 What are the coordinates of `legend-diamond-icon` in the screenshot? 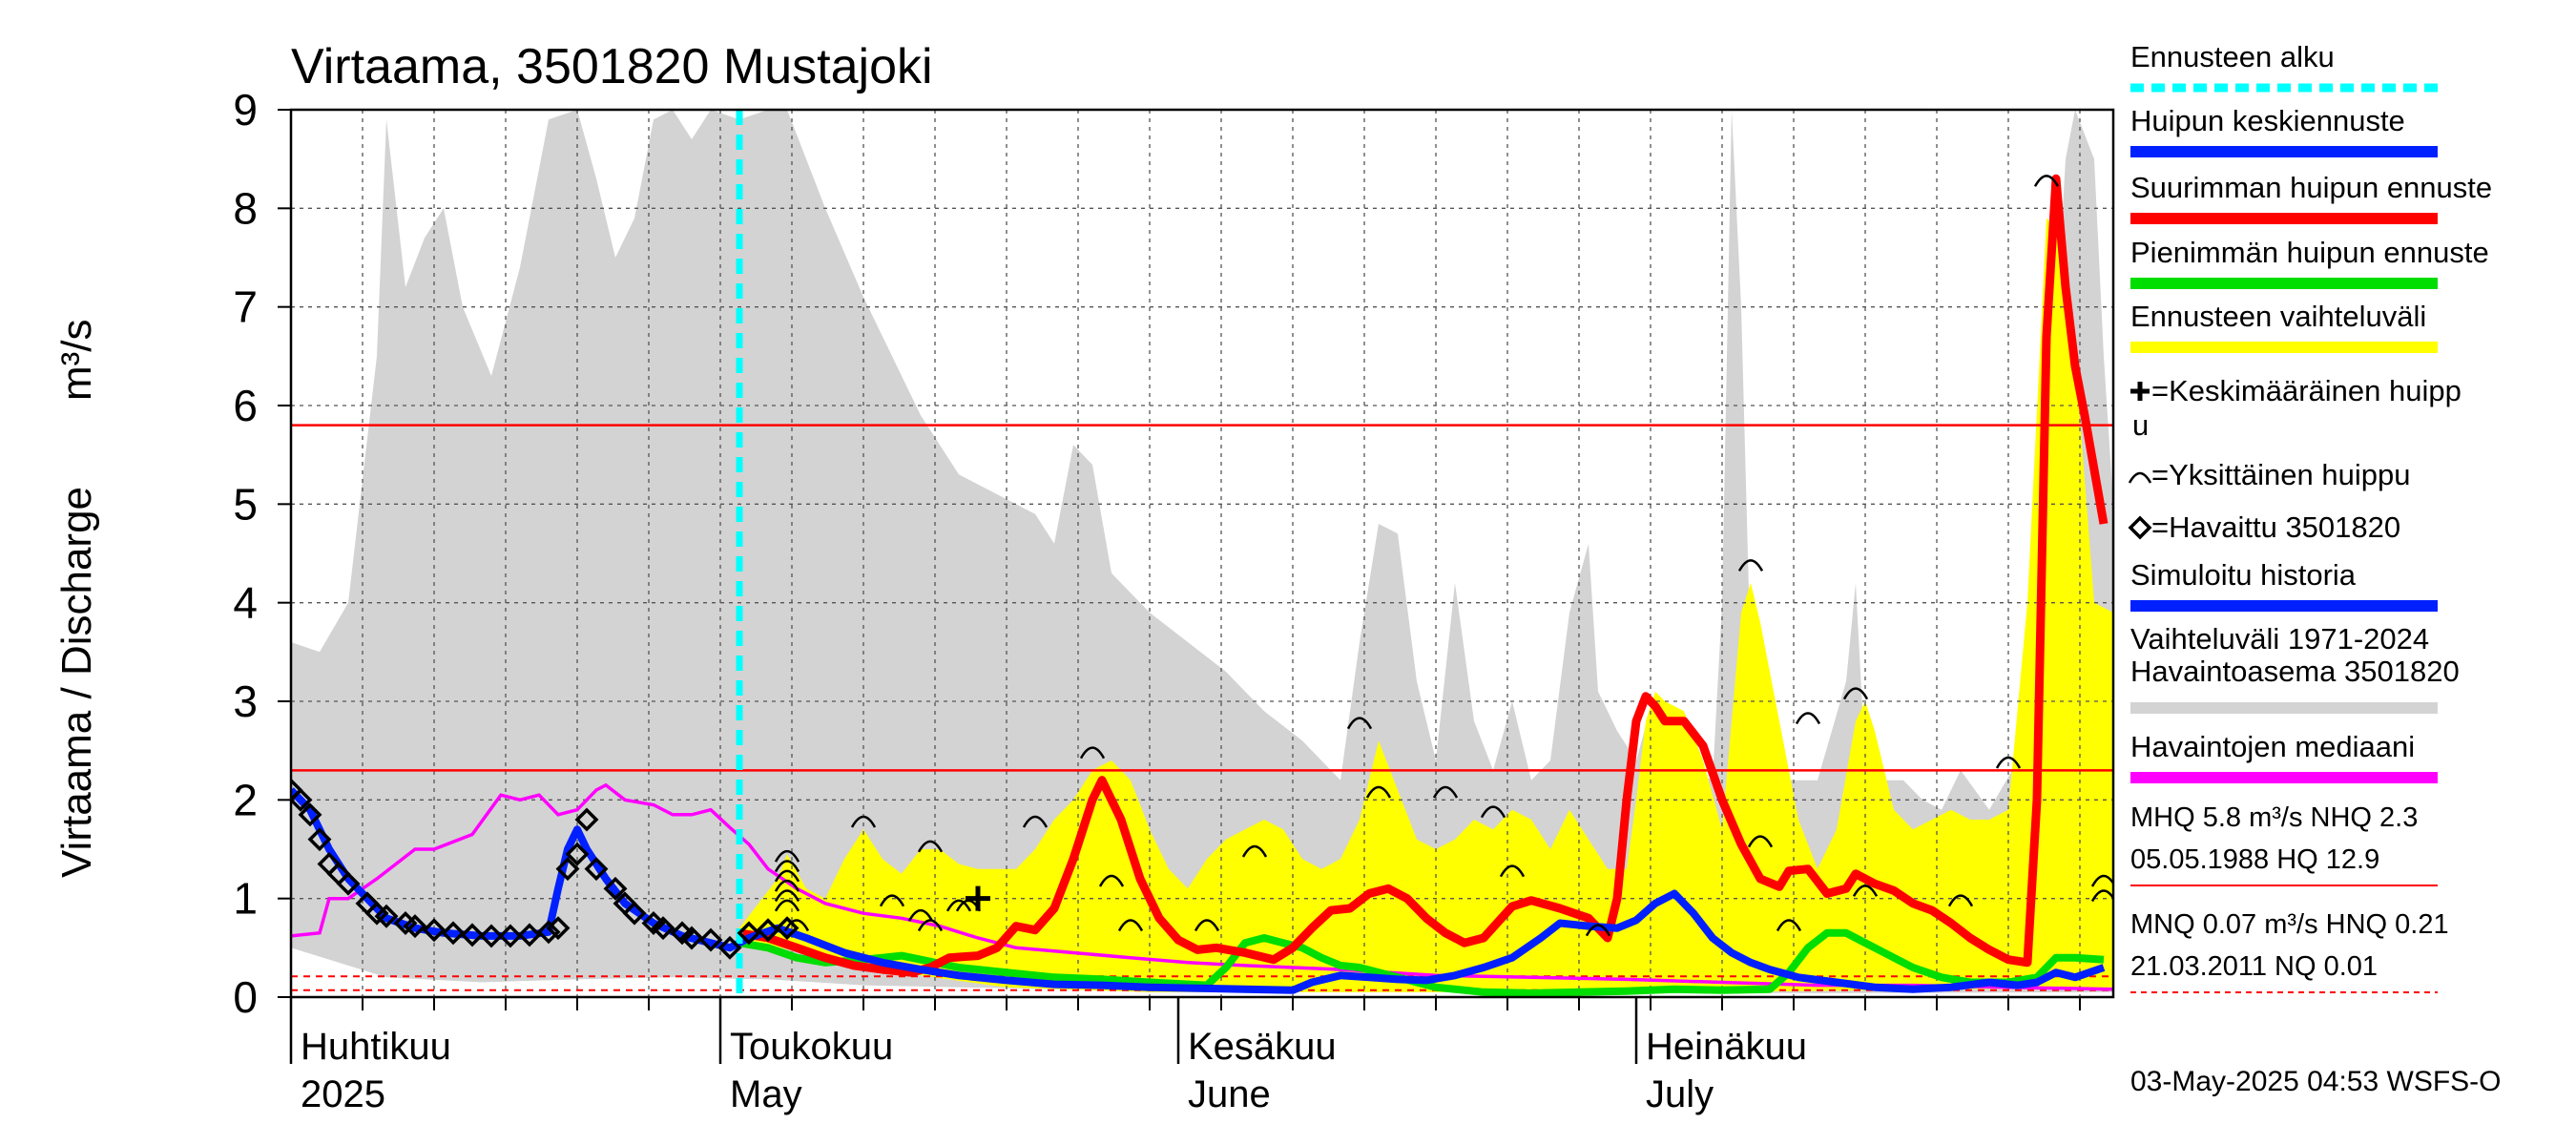 It's located at (2140, 527).